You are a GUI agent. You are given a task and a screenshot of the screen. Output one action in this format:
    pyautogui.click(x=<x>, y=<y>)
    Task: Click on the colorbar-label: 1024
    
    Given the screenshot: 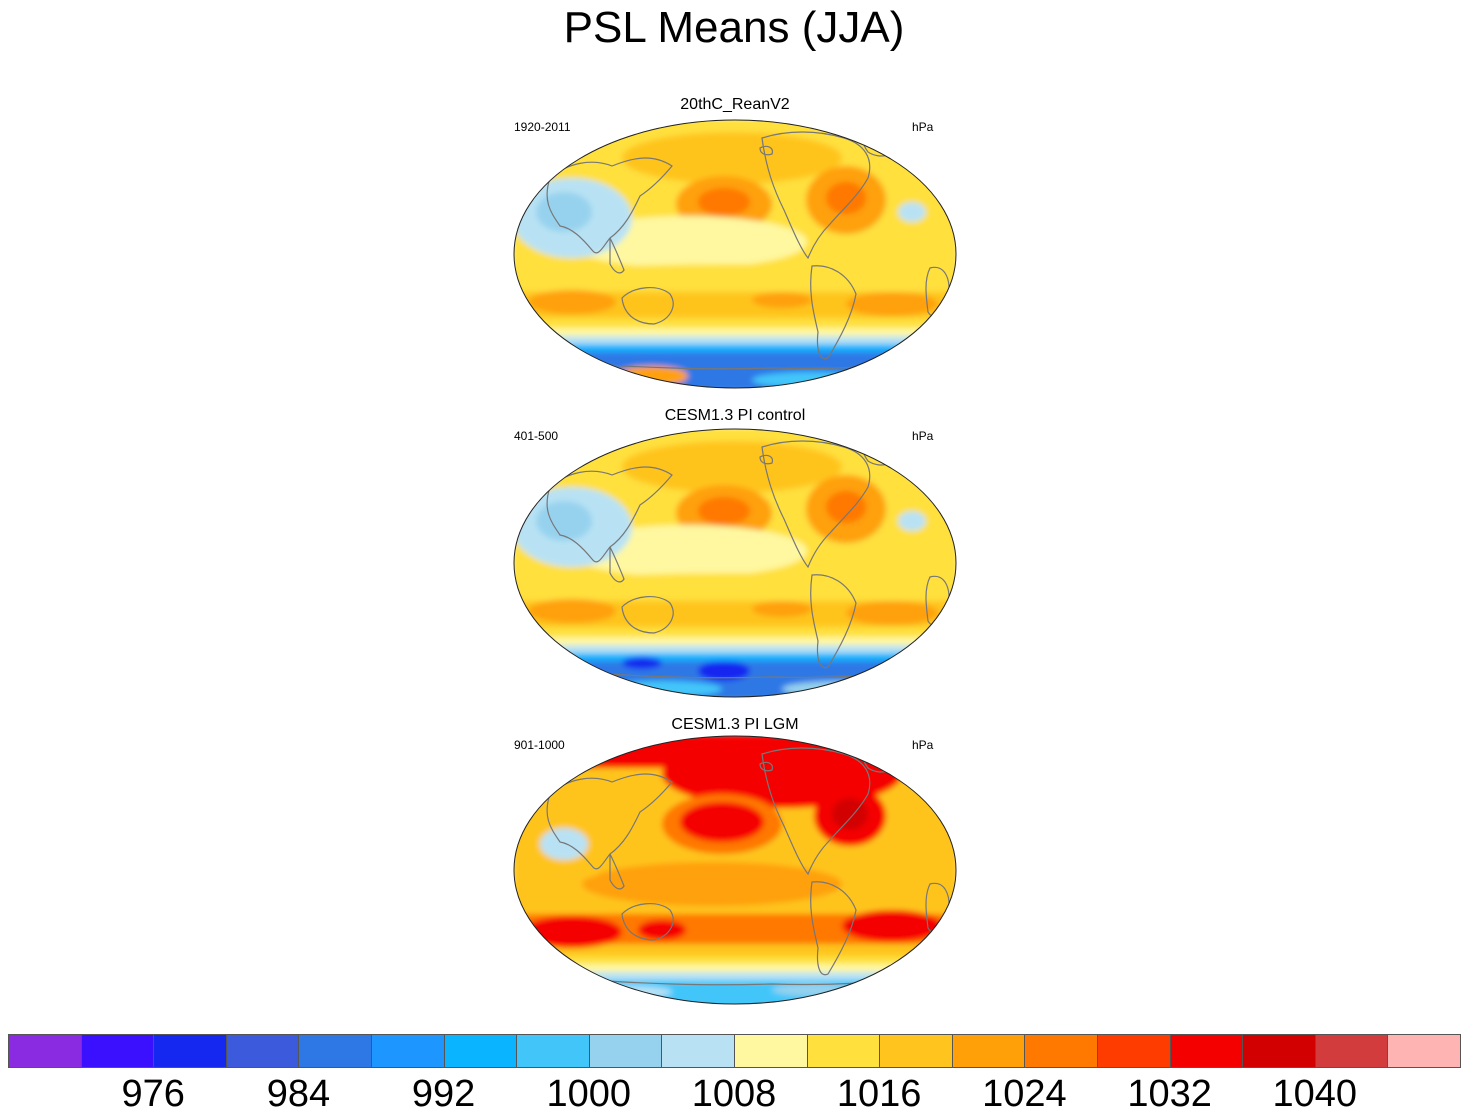 What is the action you would take?
    pyautogui.click(x=1024, y=1094)
    